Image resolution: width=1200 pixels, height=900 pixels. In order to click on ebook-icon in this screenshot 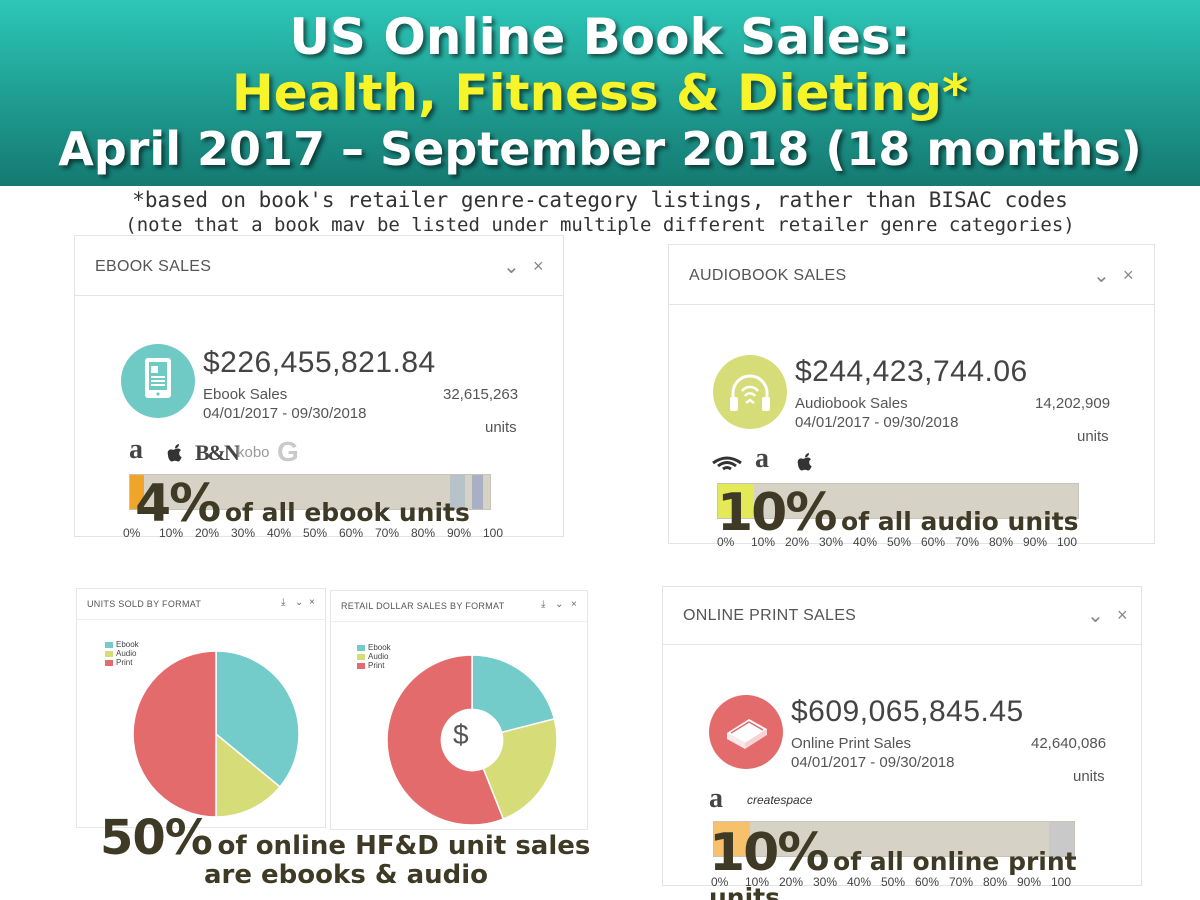, I will do `click(158, 381)`.